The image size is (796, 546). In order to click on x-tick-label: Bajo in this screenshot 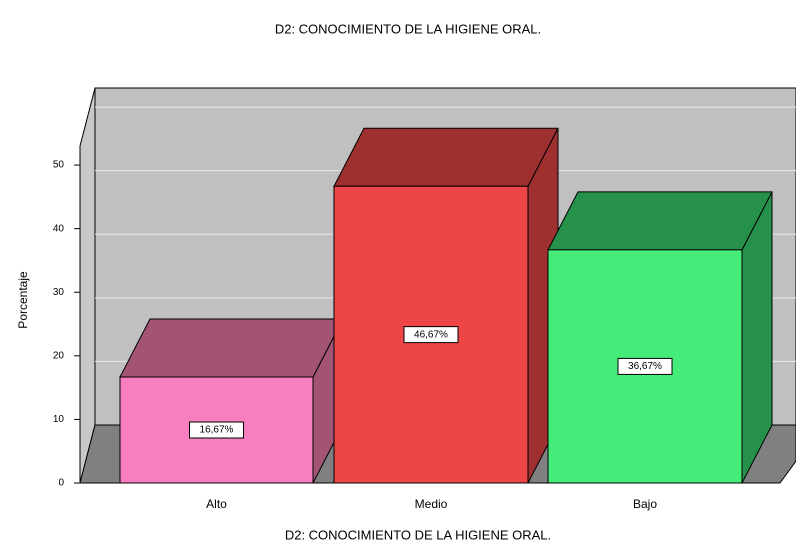, I will do `click(645, 504)`.